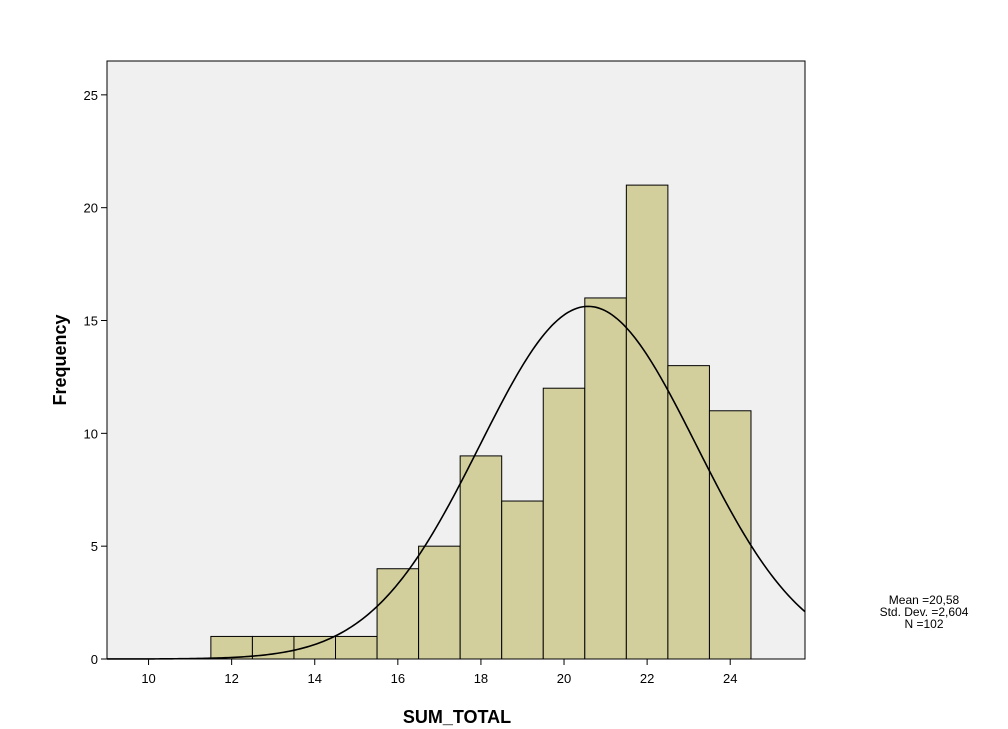  Describe the element at coordinates (91, 208) in the screenshot. I see `y-tick-label: 20` at that location.